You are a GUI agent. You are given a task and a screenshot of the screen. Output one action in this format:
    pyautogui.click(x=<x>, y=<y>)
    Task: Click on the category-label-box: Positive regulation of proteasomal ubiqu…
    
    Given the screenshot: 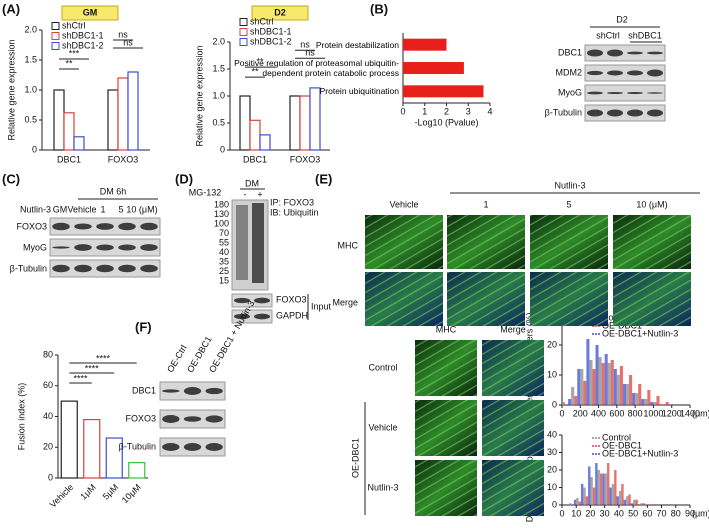 What is the action you would take?
    pyautogui.click(x=316, y=68)
    